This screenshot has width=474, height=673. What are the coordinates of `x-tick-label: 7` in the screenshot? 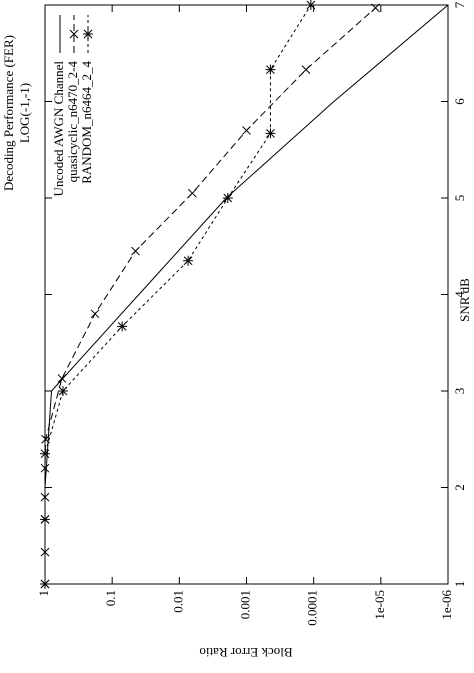 It's located at (459, 4).